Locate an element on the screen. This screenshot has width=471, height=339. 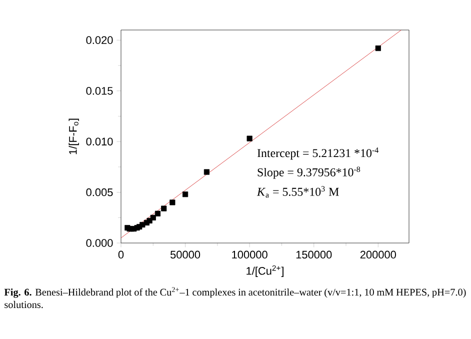
y-axis-title: 1/[F-F$_{o}$] is located at coordinates (73, 136).